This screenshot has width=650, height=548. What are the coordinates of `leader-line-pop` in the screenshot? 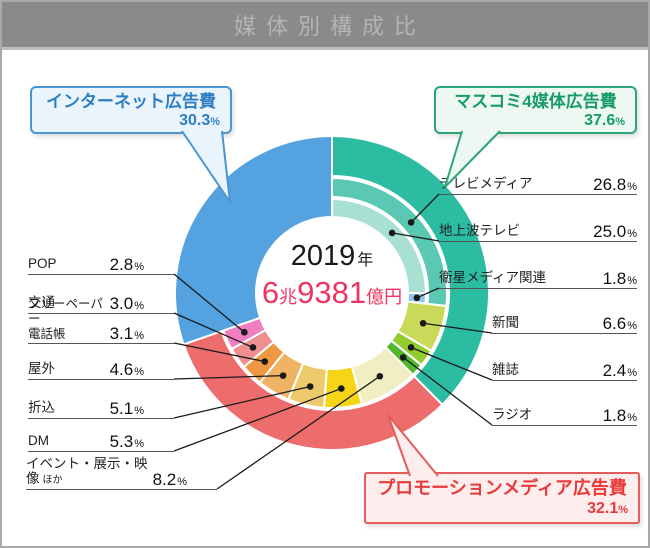 It's located at (209, 303).